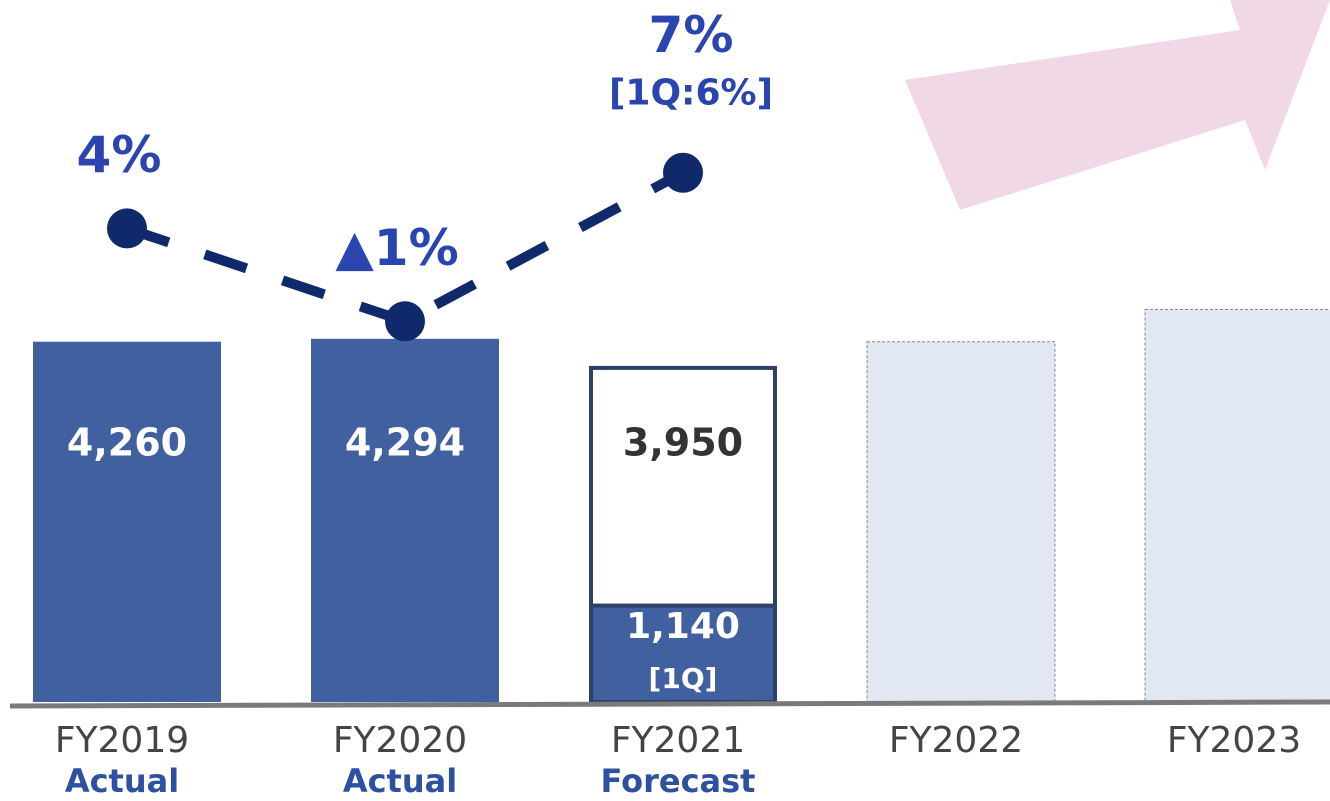  Describe the element at coordinates (691, 35) in the screenshot. I see `line-value-label: 7%` at that location.